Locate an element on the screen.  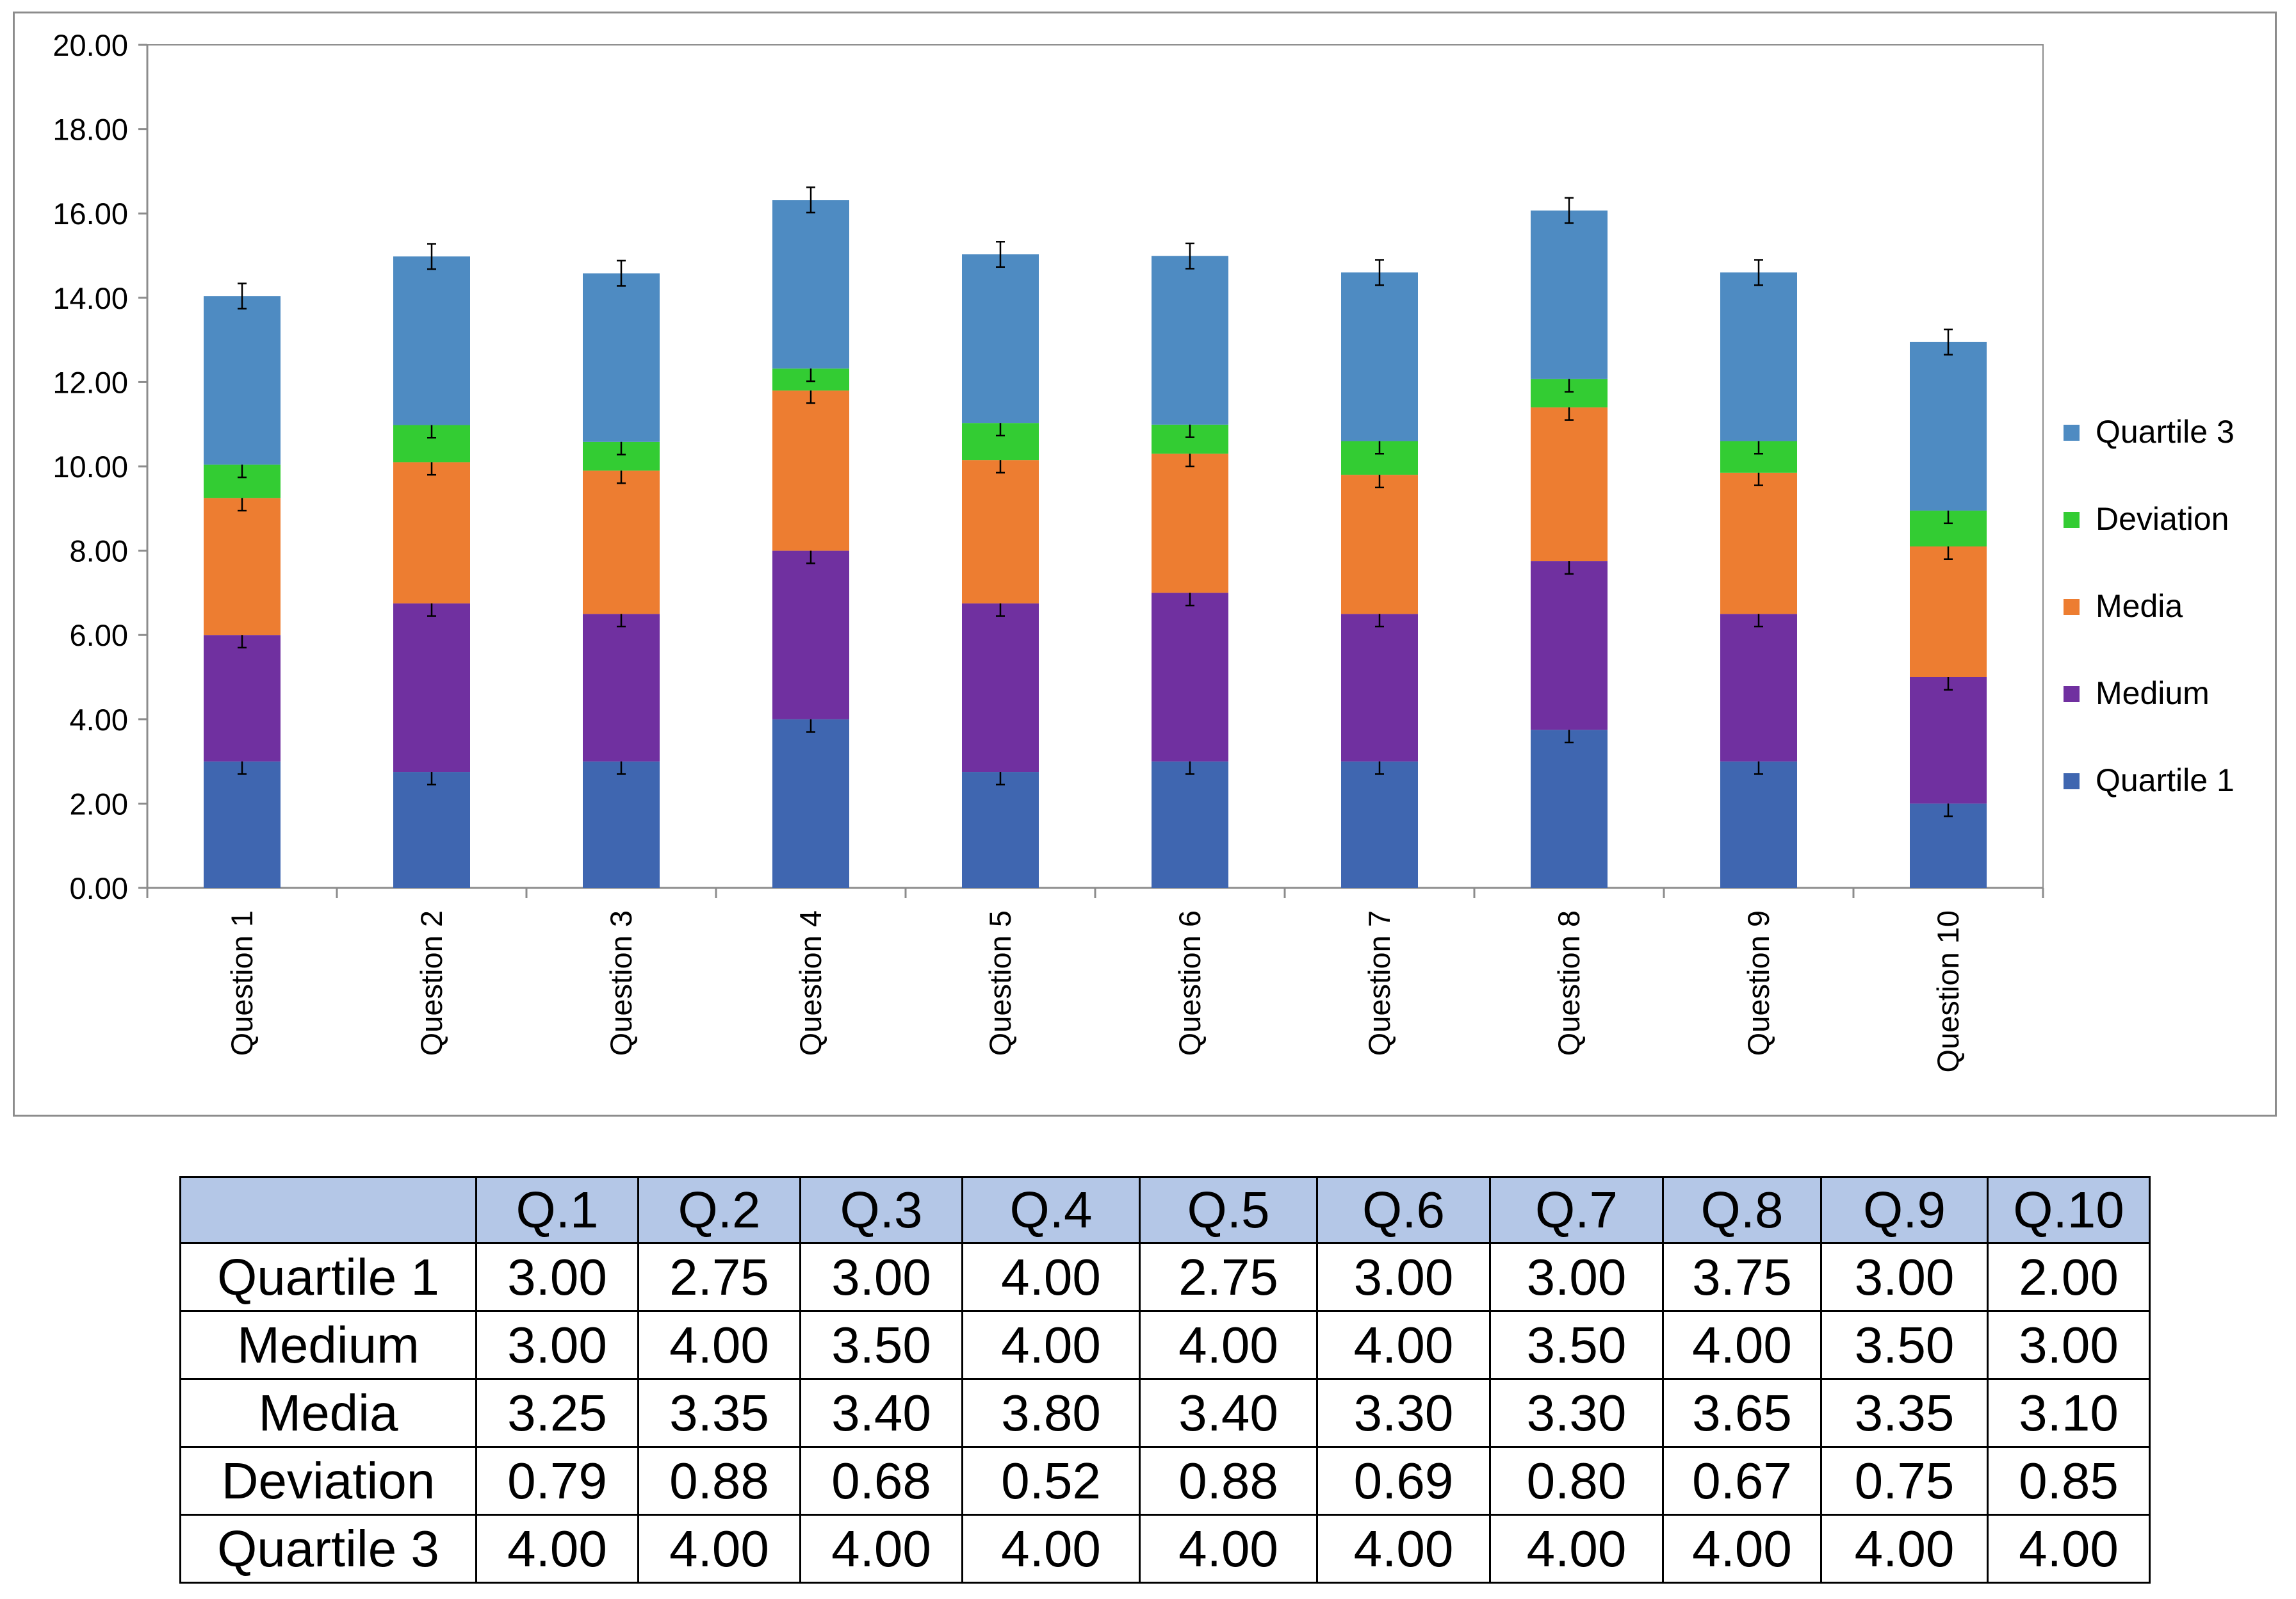
y-tick-label: 10.00 is located at coordinates (90, 467).